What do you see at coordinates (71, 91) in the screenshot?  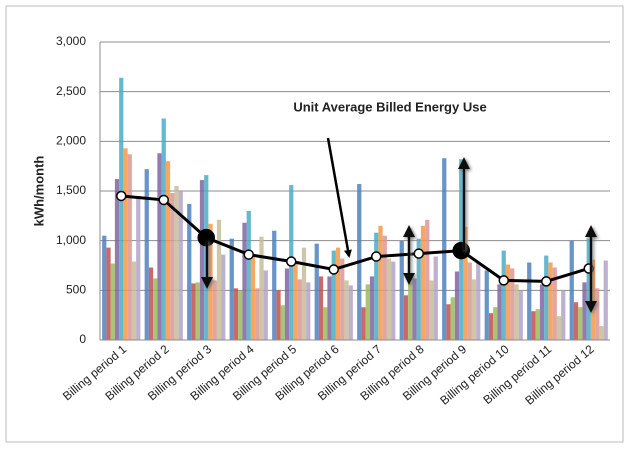 I see `y-tick-label: 2,500` at bounding box center [71, 91].